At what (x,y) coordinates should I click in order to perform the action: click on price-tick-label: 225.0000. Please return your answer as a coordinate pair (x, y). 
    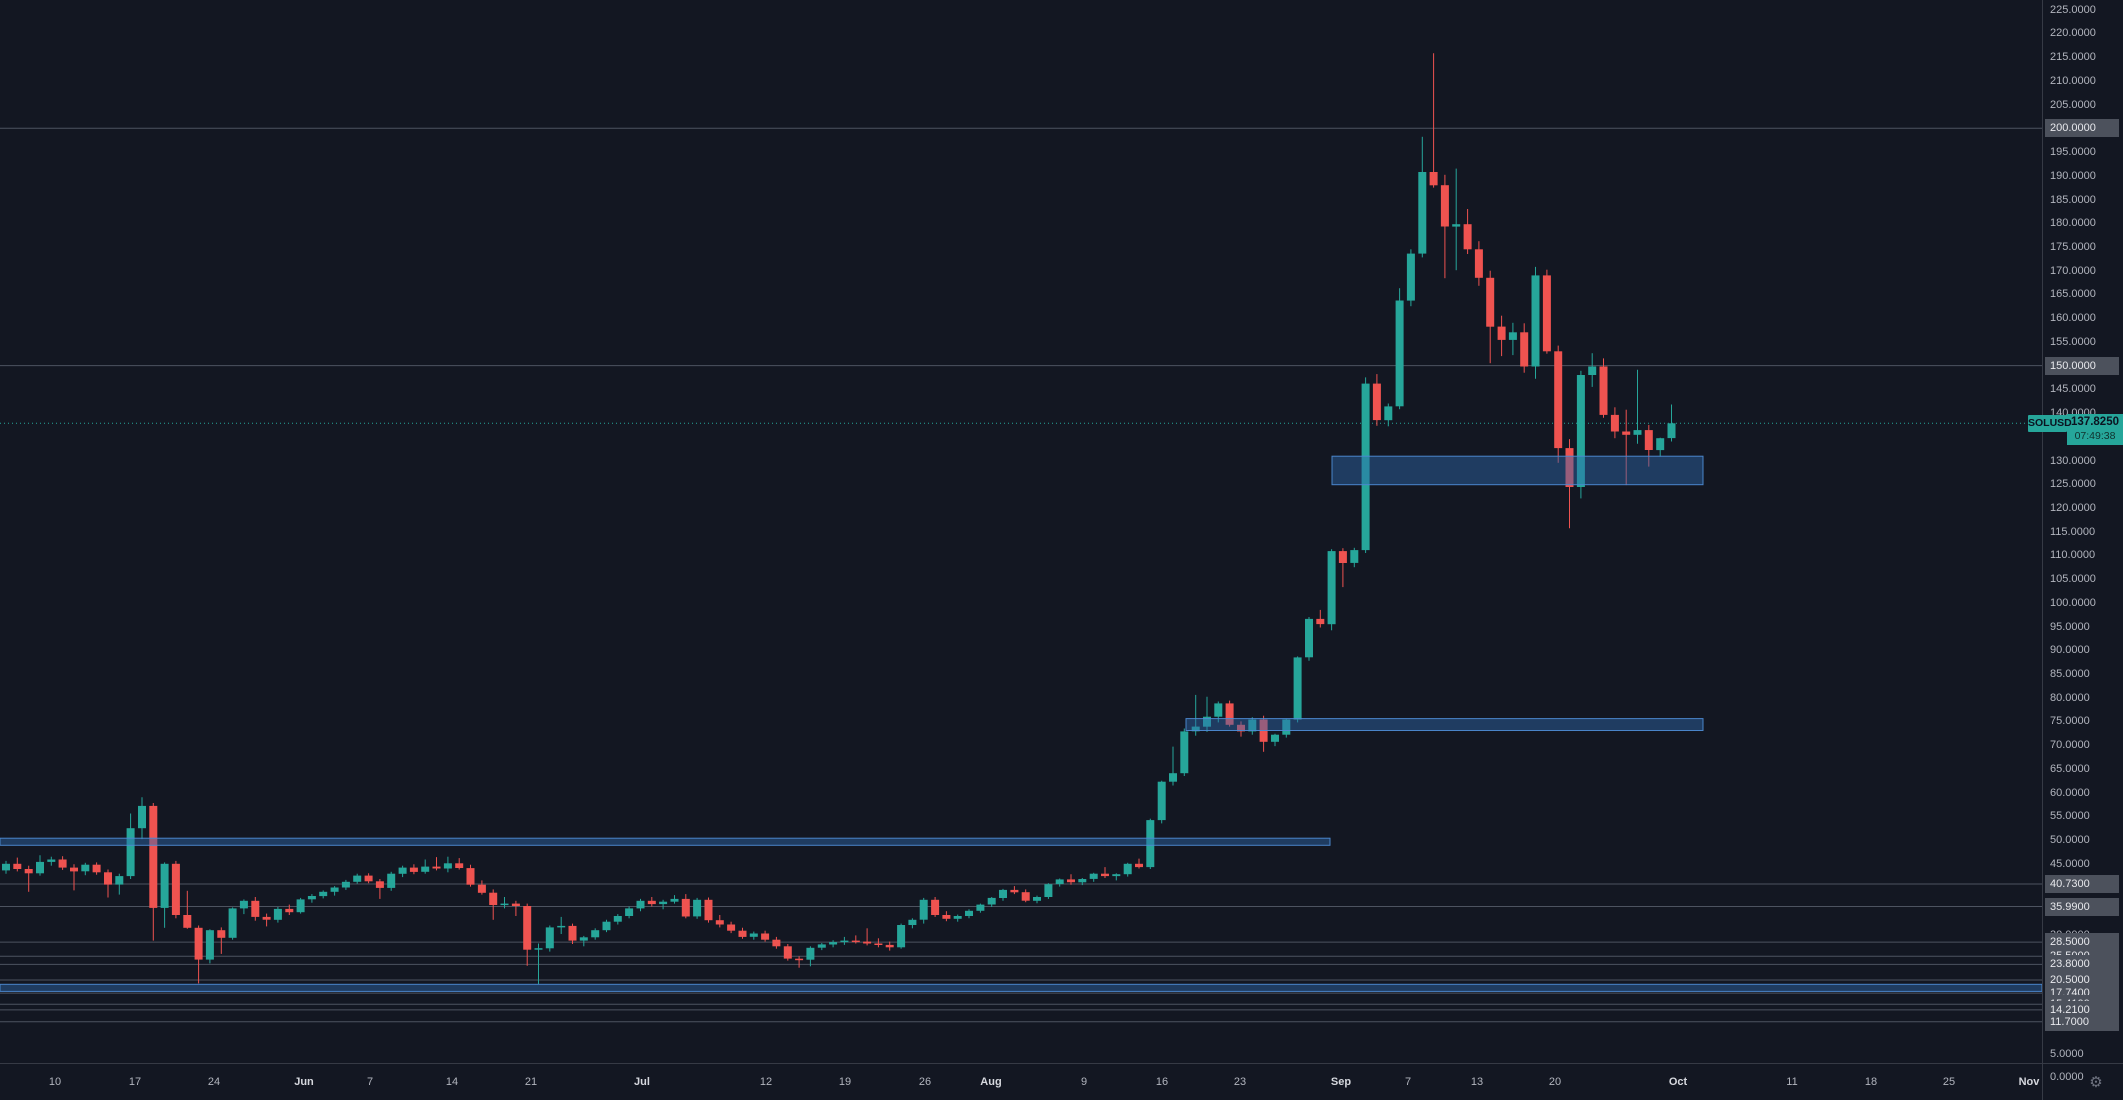
    Looking at the image, I should click on (2073, 9).